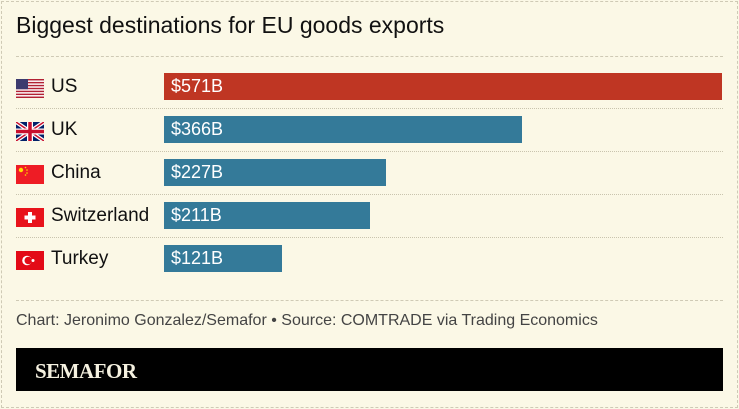 The image size is (739, 409). I want to click on brand-bar: SEMAFOR, so click(369, 369).